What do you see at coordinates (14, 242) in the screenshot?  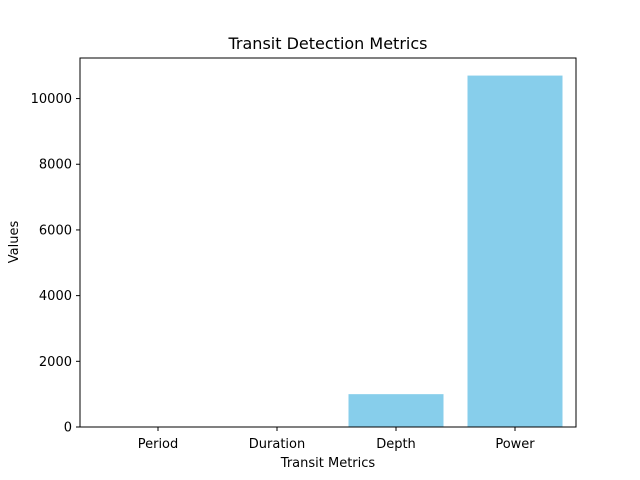 I see `y-axis-label: Values` at bounding box center [14, 242].